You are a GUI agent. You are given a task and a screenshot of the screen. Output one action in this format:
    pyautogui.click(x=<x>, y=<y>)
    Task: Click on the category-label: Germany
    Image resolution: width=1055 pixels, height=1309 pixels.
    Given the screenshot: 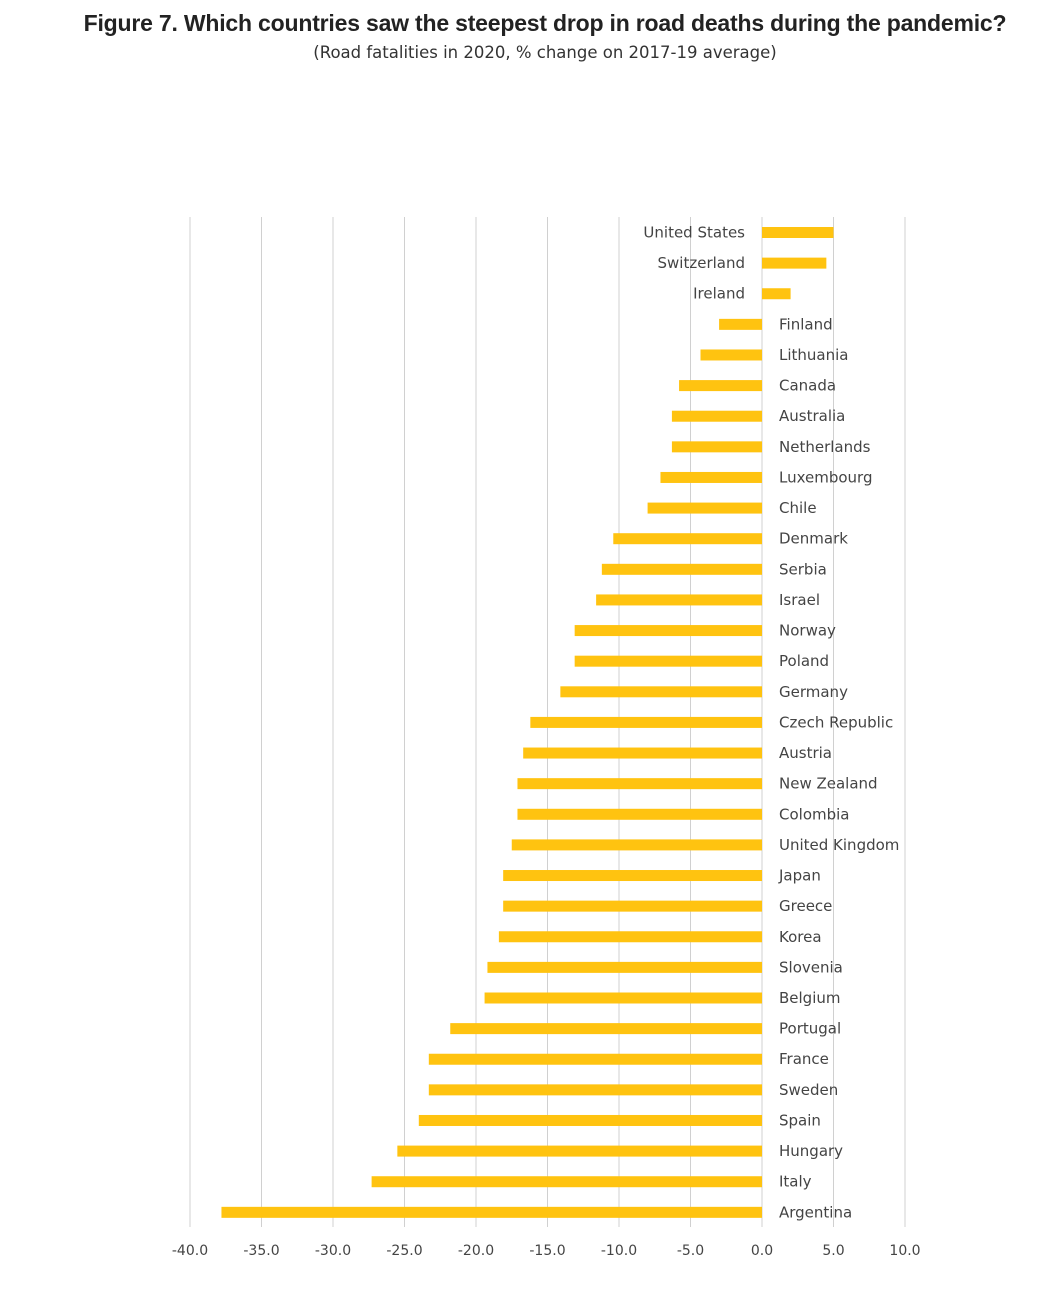 What is the action you would take?
    pyautogui.click(x=813, y=692)
    